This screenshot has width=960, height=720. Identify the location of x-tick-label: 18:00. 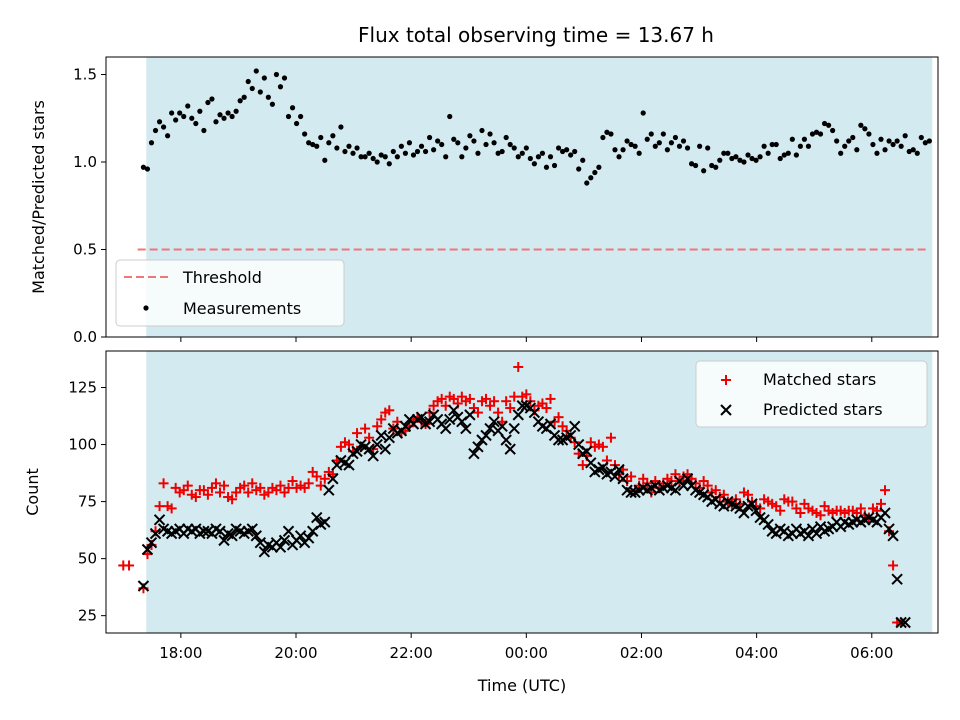
(180, 653).